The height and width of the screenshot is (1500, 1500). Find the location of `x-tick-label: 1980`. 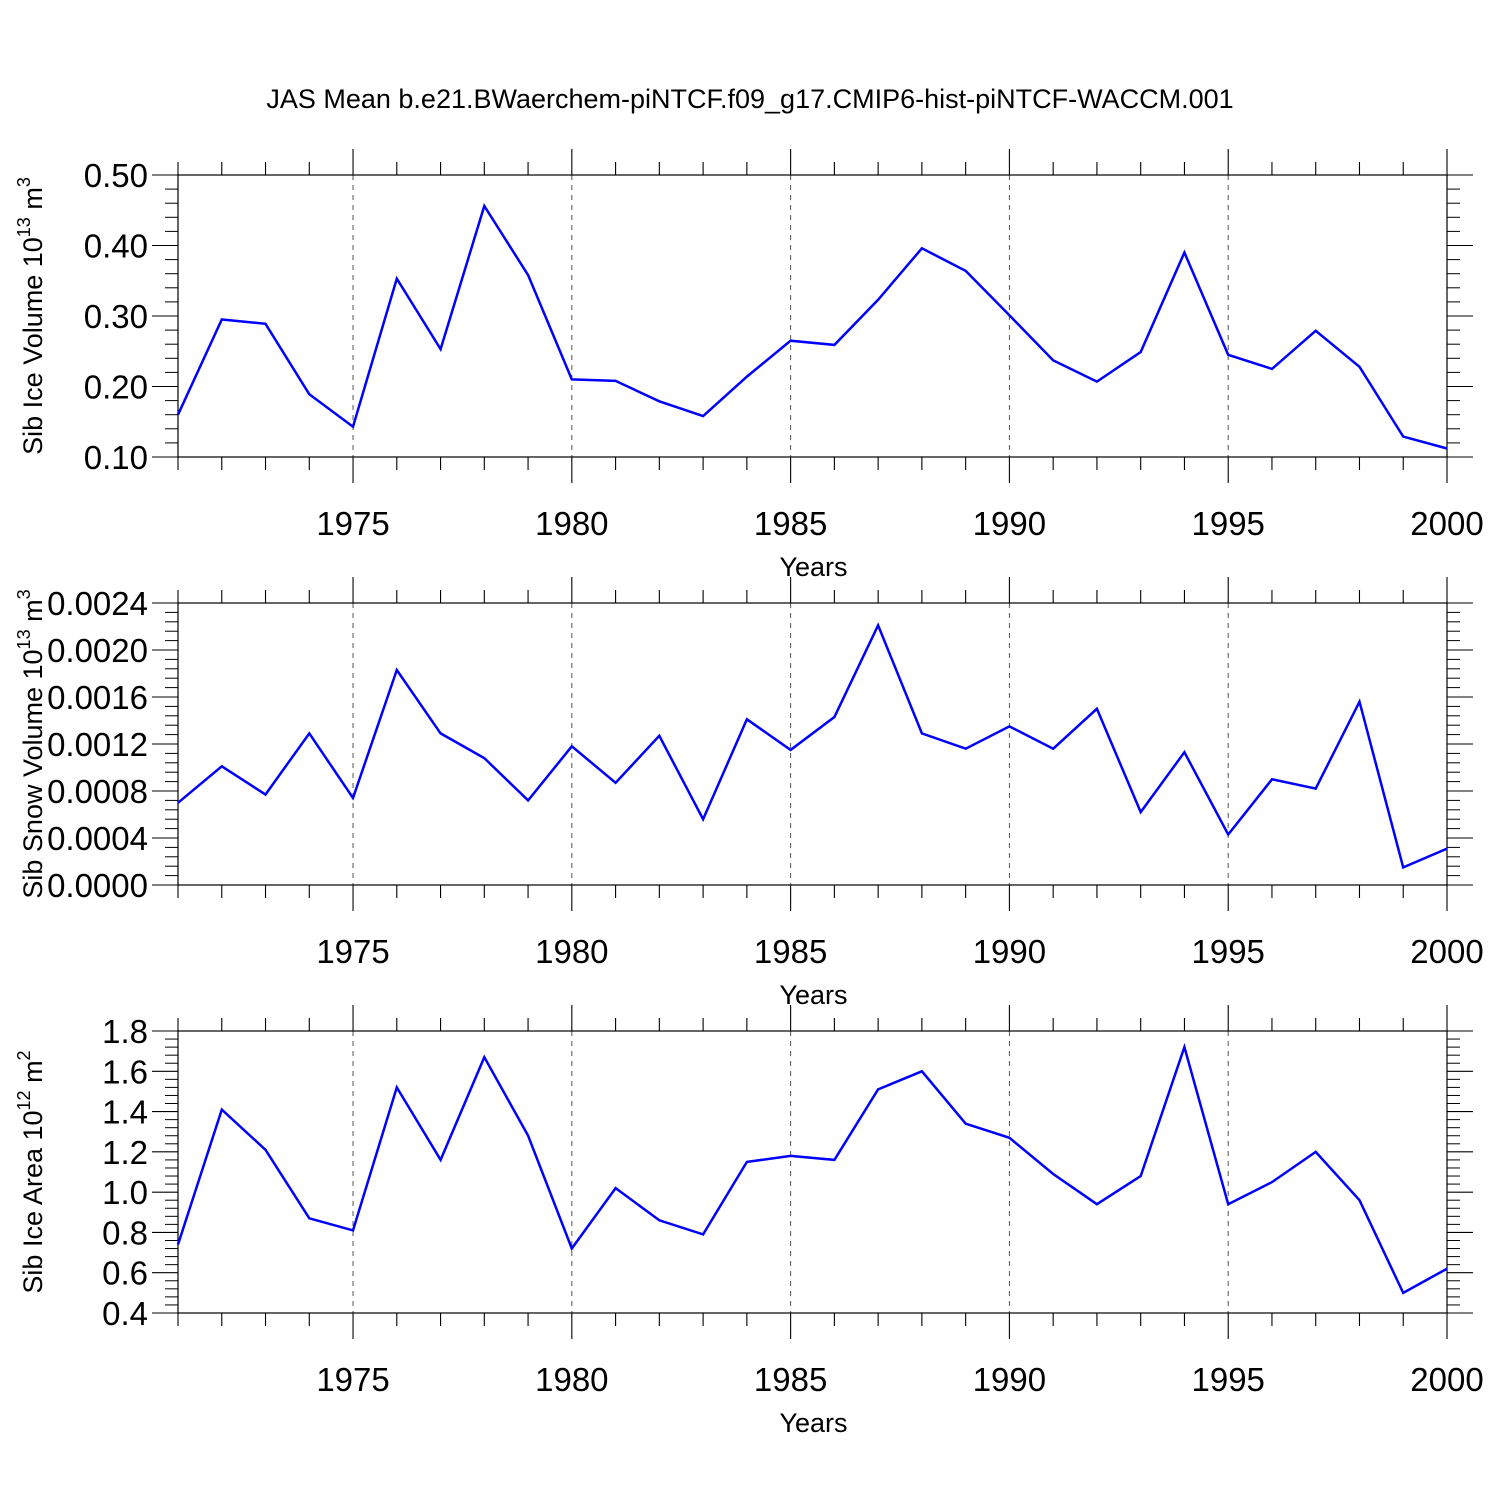

x-tick-label: 1980 is located at coordinates (571, 523).